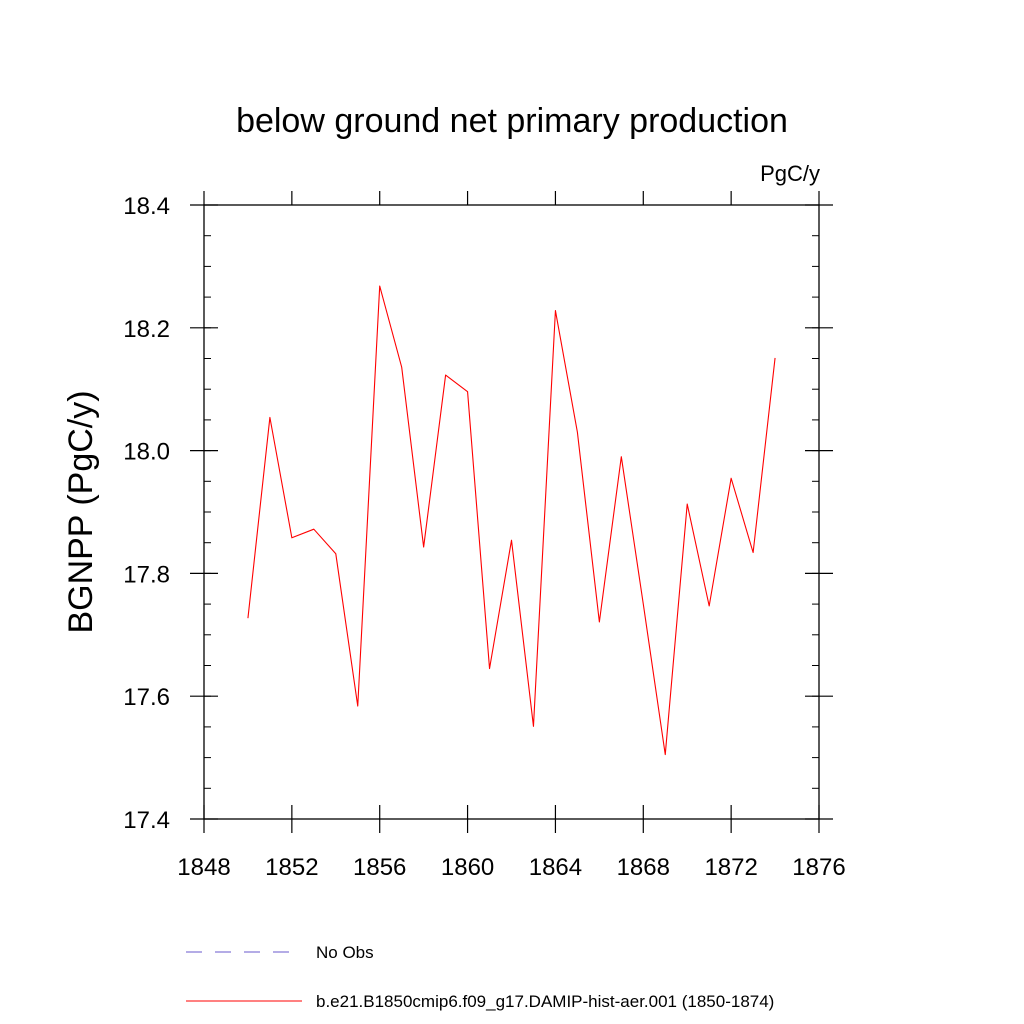 This screenshot has height=1024, width=1024. Describe the element at coordinates (146, 206) in the screenshot. I see `y-tick-label: 18.4` at that location.